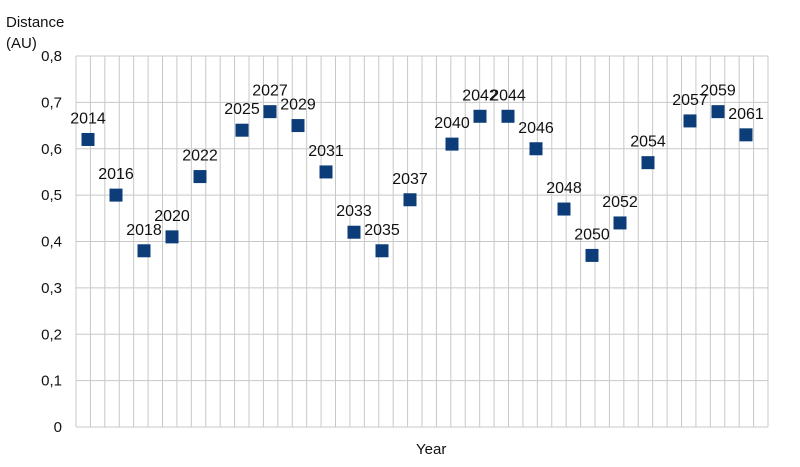  Describe the element at coordinates (620, 202) in the screenshot. I see `data-label: 2052` at that location.